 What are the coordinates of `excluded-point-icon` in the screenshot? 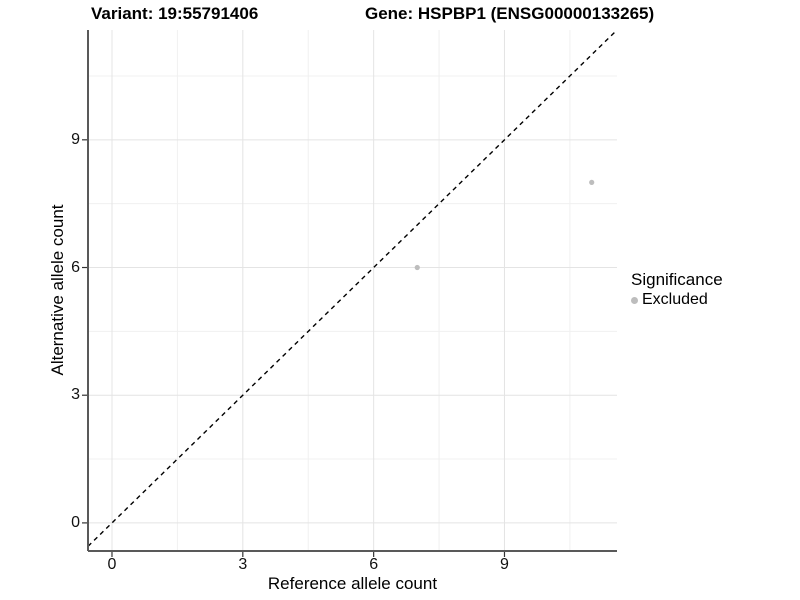 It's located at (634, 300).